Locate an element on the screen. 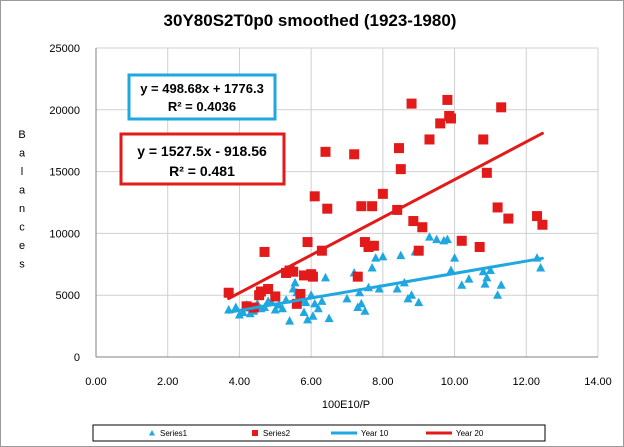  y-axis-label-letter: B is located at coordinates (21, 135).